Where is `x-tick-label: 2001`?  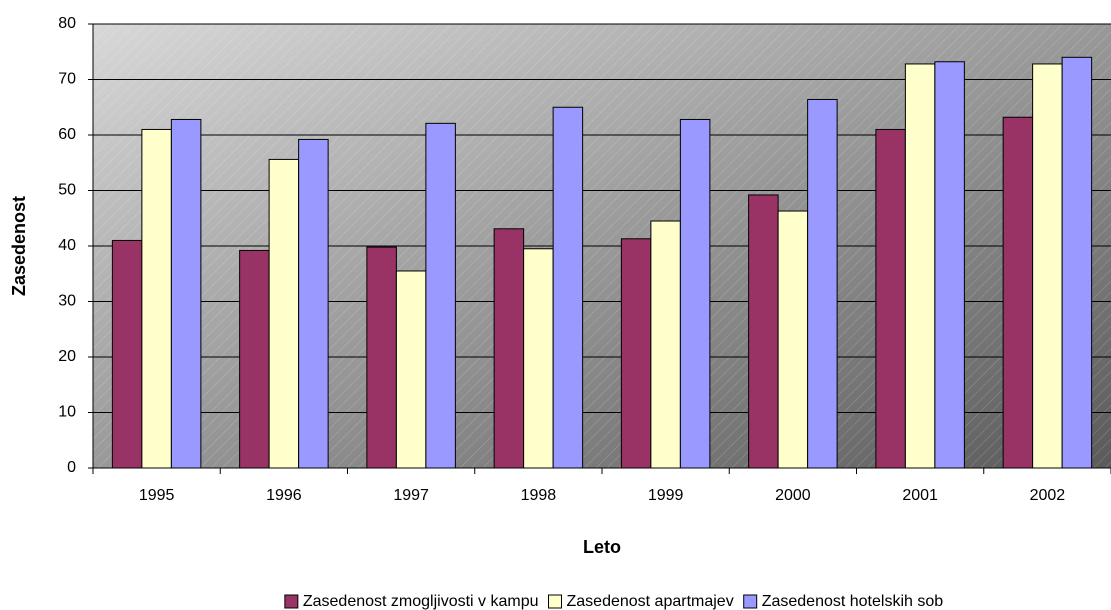 x-tick-label: 2001 is located at coordinates (920, 495).